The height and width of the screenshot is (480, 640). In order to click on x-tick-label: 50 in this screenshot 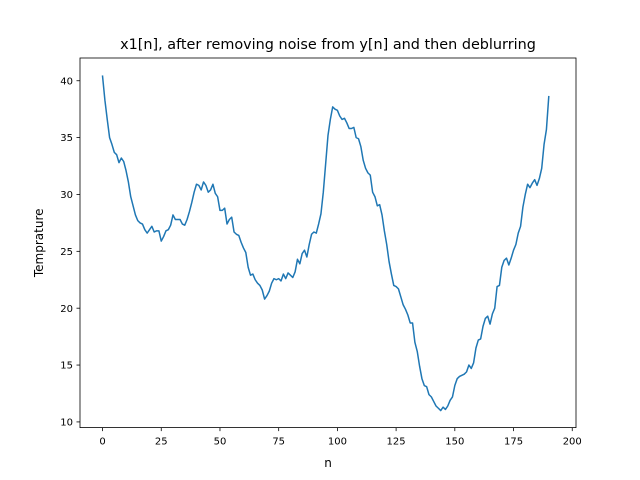, I will do `click(220, 442)`.